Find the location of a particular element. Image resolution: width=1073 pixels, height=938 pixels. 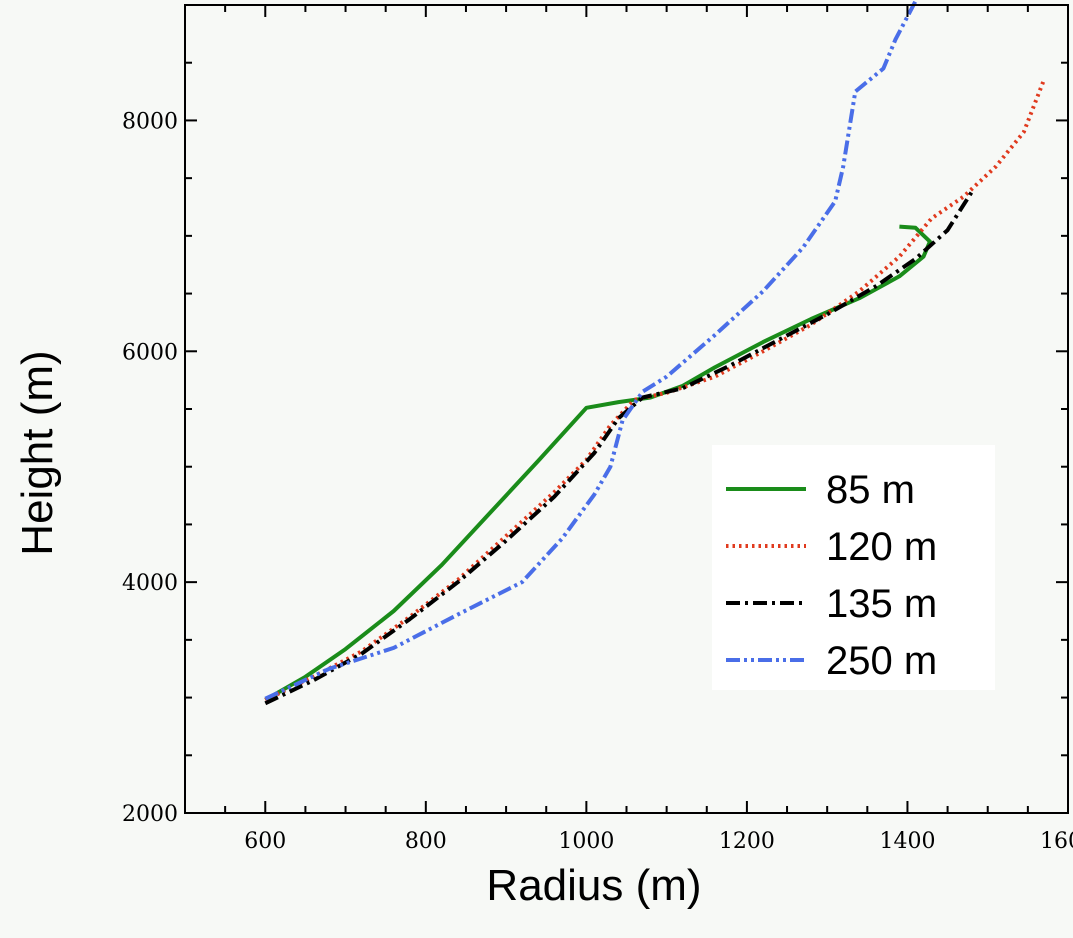

y-tick-label: 2000 is located at coordinates (150, 814).